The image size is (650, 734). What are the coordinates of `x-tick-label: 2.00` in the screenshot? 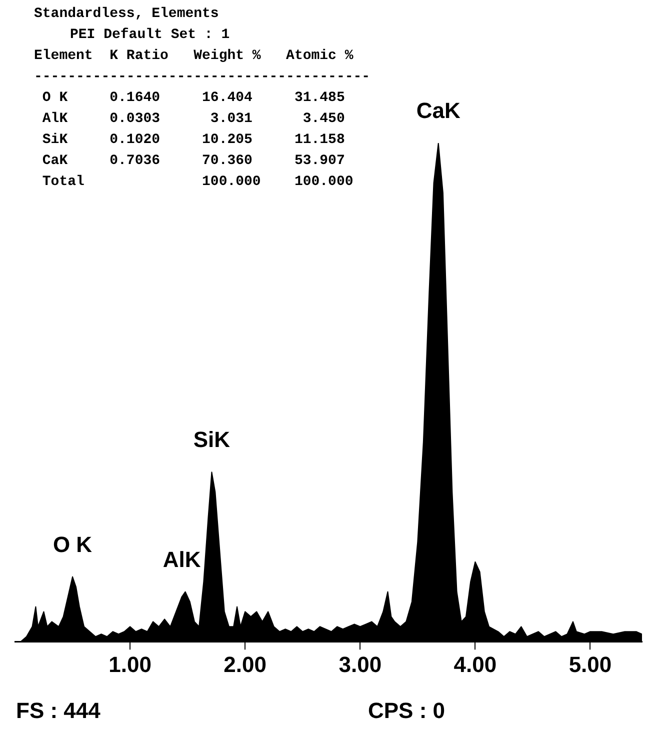 It's located at (245, 664).